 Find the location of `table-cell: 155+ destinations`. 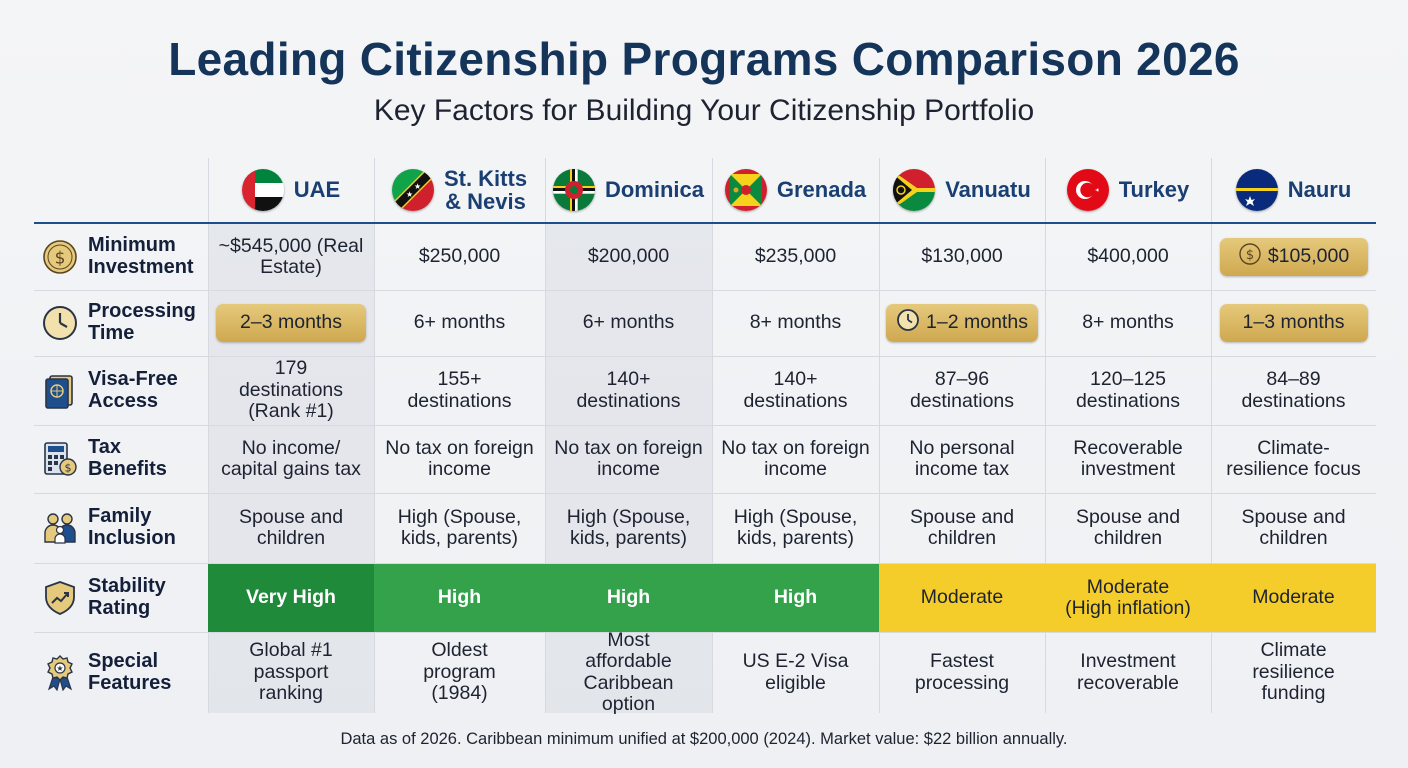

table-cell: 155+ destinations is located at coordinates (459, 390).